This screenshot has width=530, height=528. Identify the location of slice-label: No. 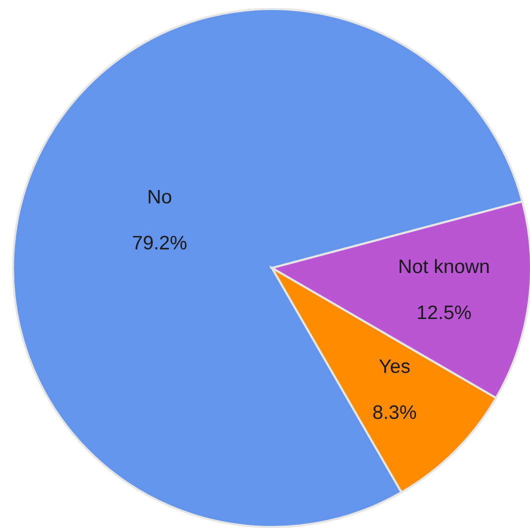
(160, 197).